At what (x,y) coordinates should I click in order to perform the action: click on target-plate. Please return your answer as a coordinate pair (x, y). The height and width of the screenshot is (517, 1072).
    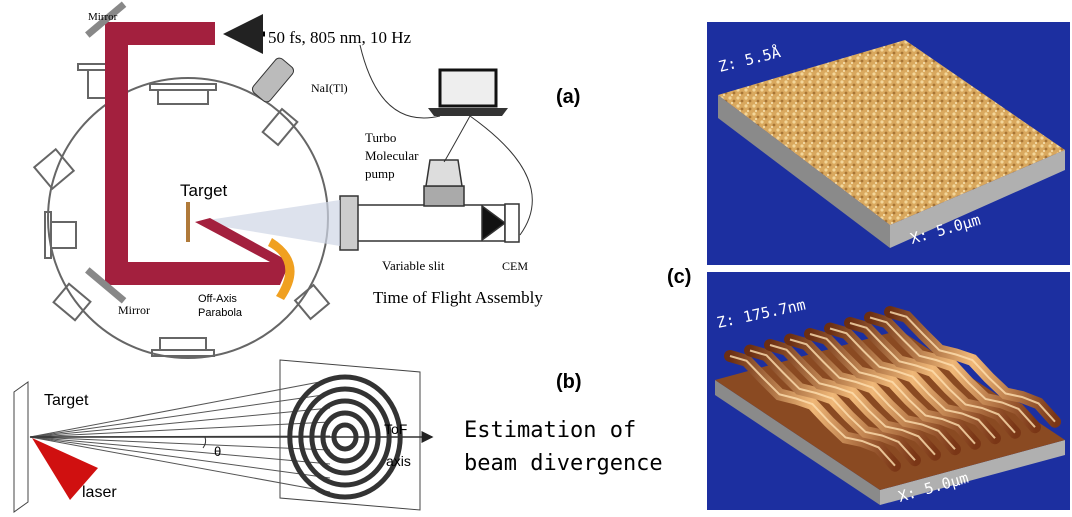
    Looking at the image, I should click on (21, 447).